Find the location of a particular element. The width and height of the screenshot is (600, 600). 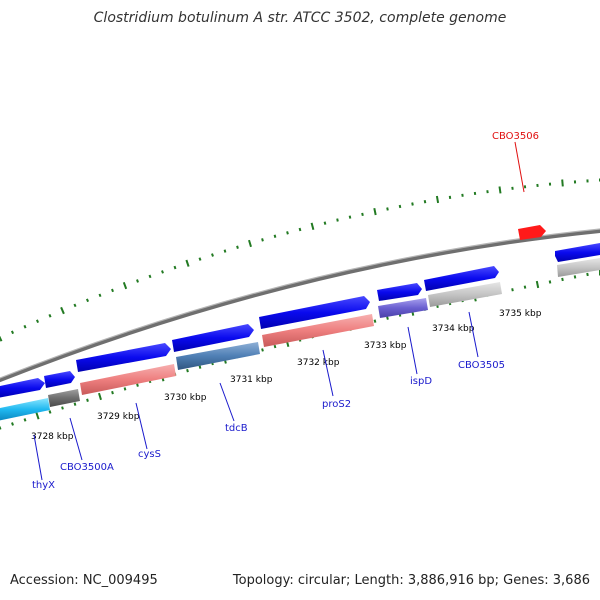

tick-label: 3734 kbp is located at coordinates (453, 329).